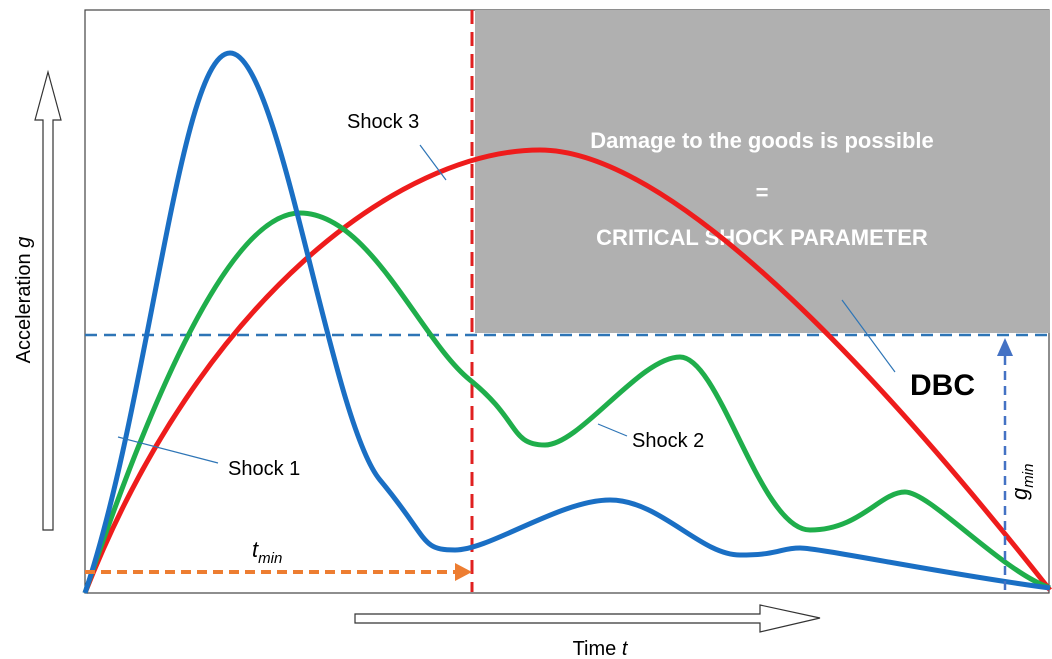  I want to click on x-axis-label: Time t, so click(601, 648).